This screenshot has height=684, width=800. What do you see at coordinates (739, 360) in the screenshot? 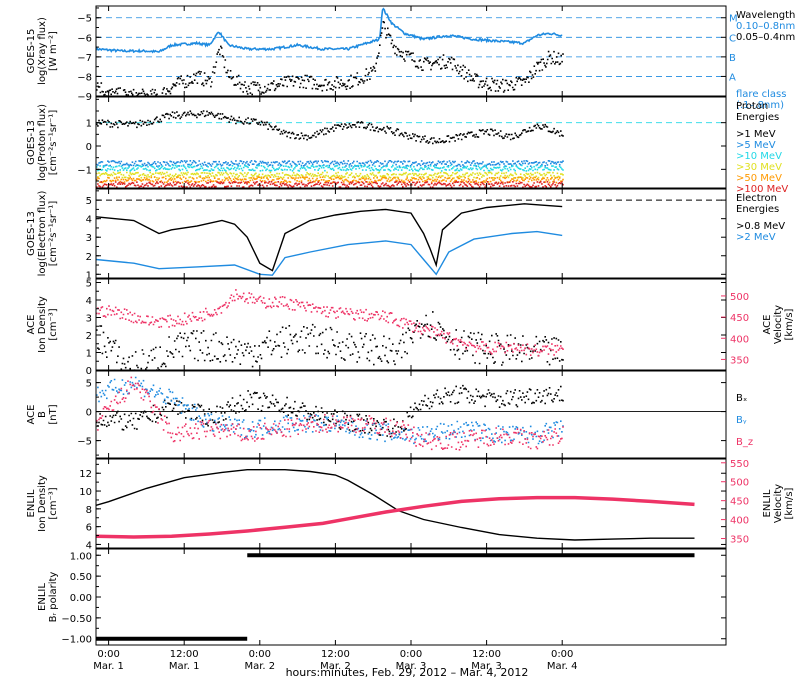
I see `y2-tick-label: 350` at bounding box center [739, 360].